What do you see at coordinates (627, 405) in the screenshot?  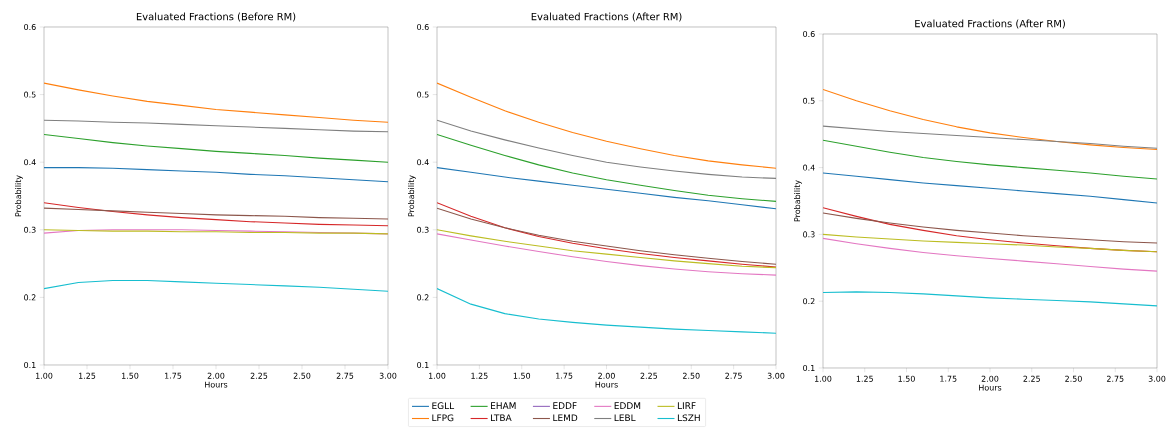 I see `legend-label: EDDM` at bounding box center [627, 405].